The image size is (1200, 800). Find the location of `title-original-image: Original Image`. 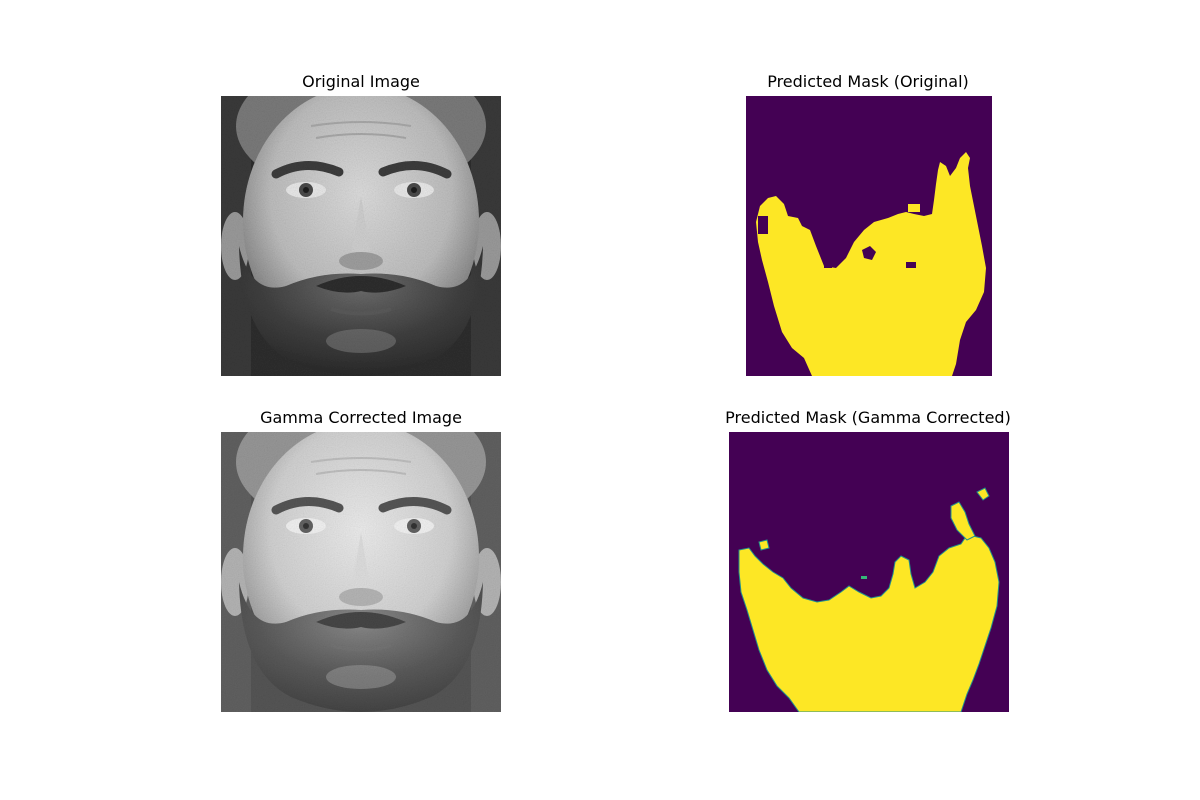

title-original-image: Original Image is located at coordinates (361, 81).